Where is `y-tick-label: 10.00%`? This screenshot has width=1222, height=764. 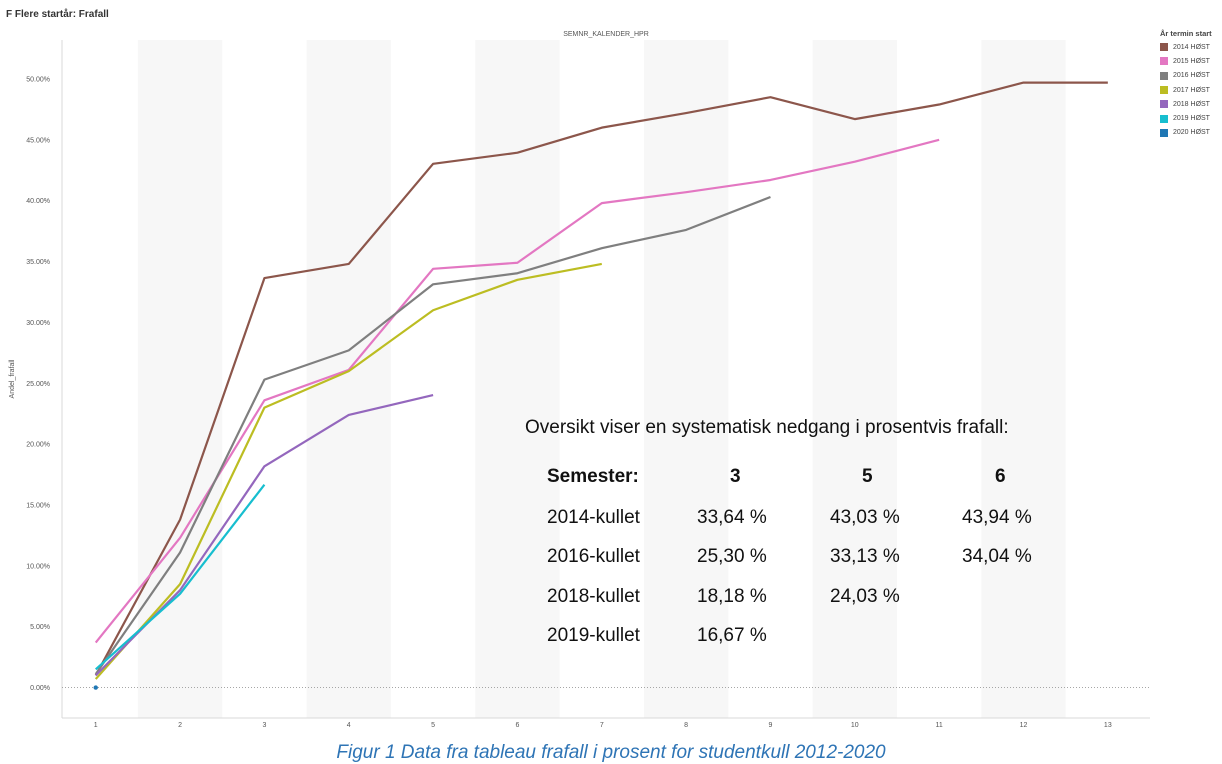
y-tick-label: 10.00% is located at coordinates (38, 566).